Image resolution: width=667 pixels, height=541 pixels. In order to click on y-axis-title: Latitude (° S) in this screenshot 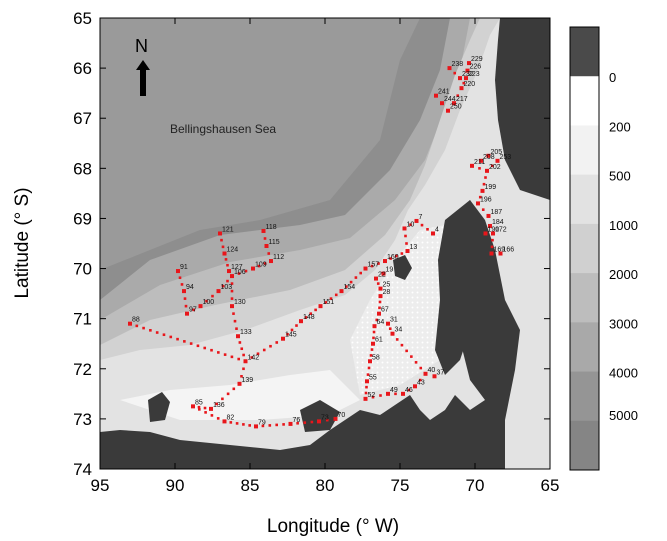, I will do `click(22, 242)`.